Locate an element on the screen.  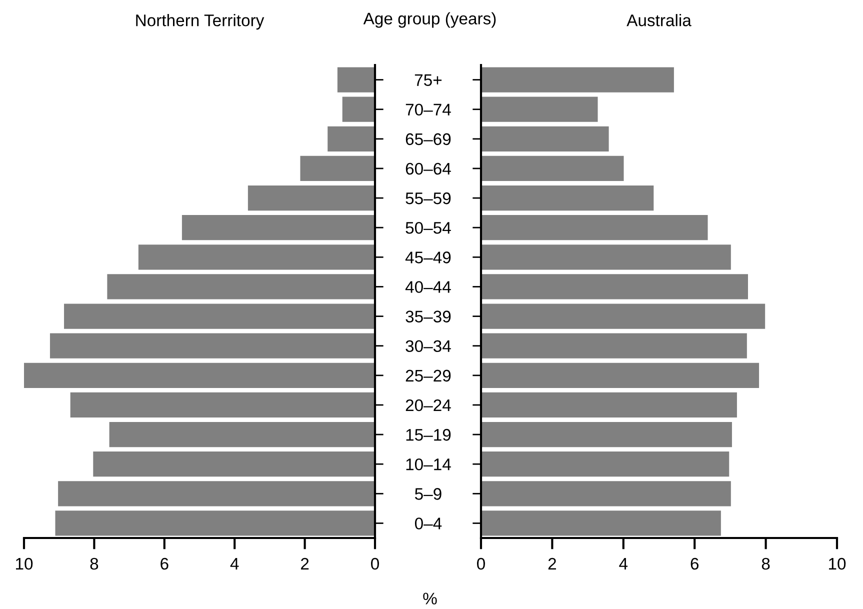
y-tick-label: 60–64 is located at coordinates (428, 168).